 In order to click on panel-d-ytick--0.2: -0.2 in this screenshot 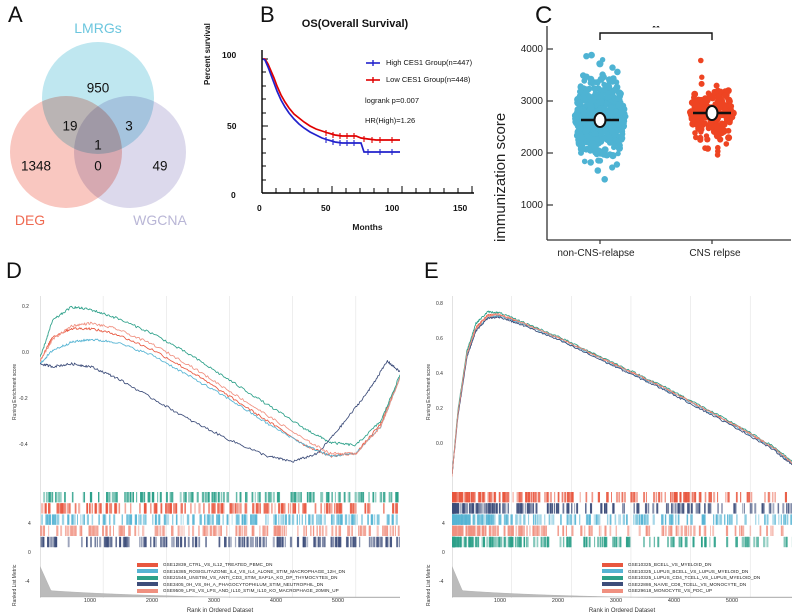, I will do `click(23, 399)`.